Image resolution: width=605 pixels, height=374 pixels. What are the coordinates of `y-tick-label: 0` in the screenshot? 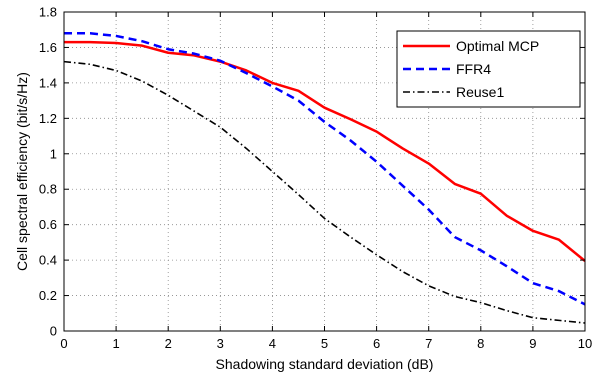 It's located at (53, 331).